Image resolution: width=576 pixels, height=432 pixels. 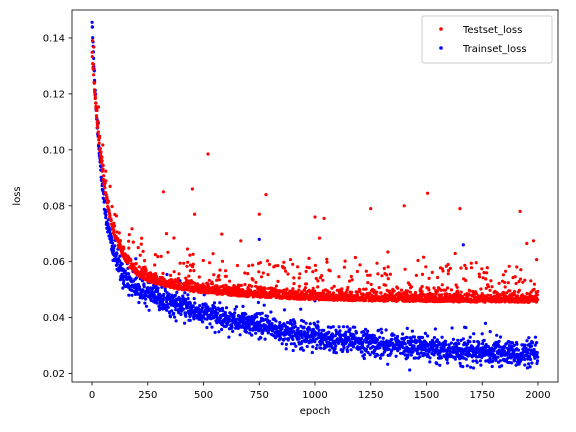 I want to click on legend-label-trainset: Trainset_loss, so click(x=494, y=49).